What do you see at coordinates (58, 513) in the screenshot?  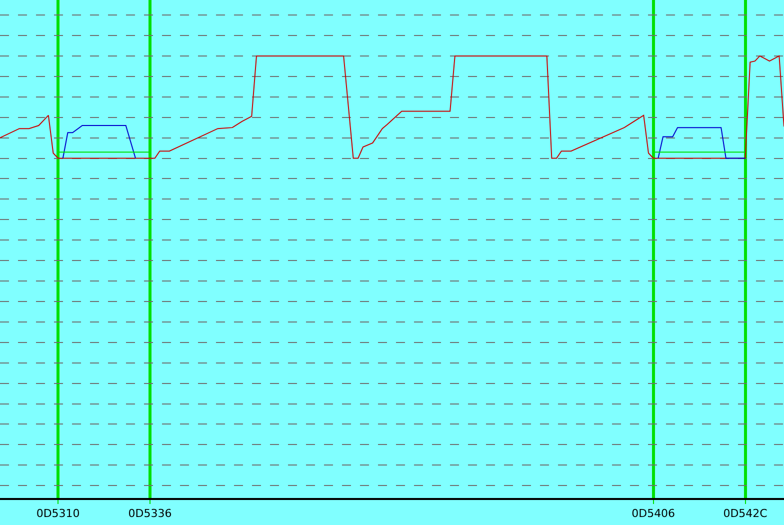 I see `x-tick-label: 0D5310` at bounding box center [58, 513].